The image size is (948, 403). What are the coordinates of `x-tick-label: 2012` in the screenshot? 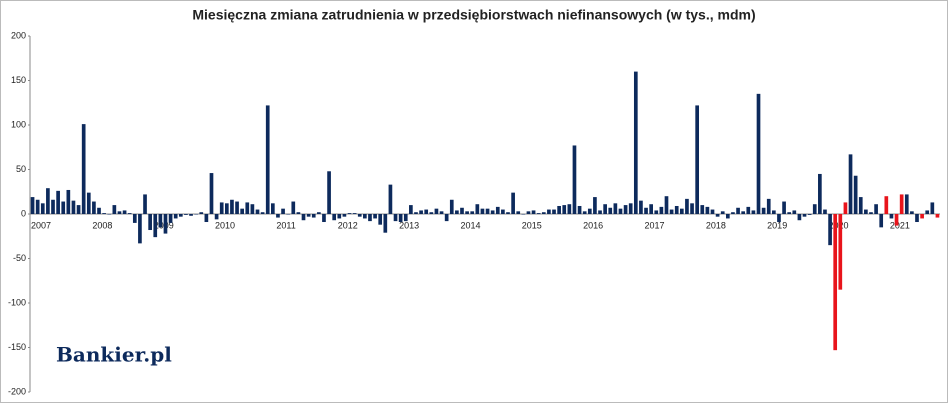 It's located at (348, 225).